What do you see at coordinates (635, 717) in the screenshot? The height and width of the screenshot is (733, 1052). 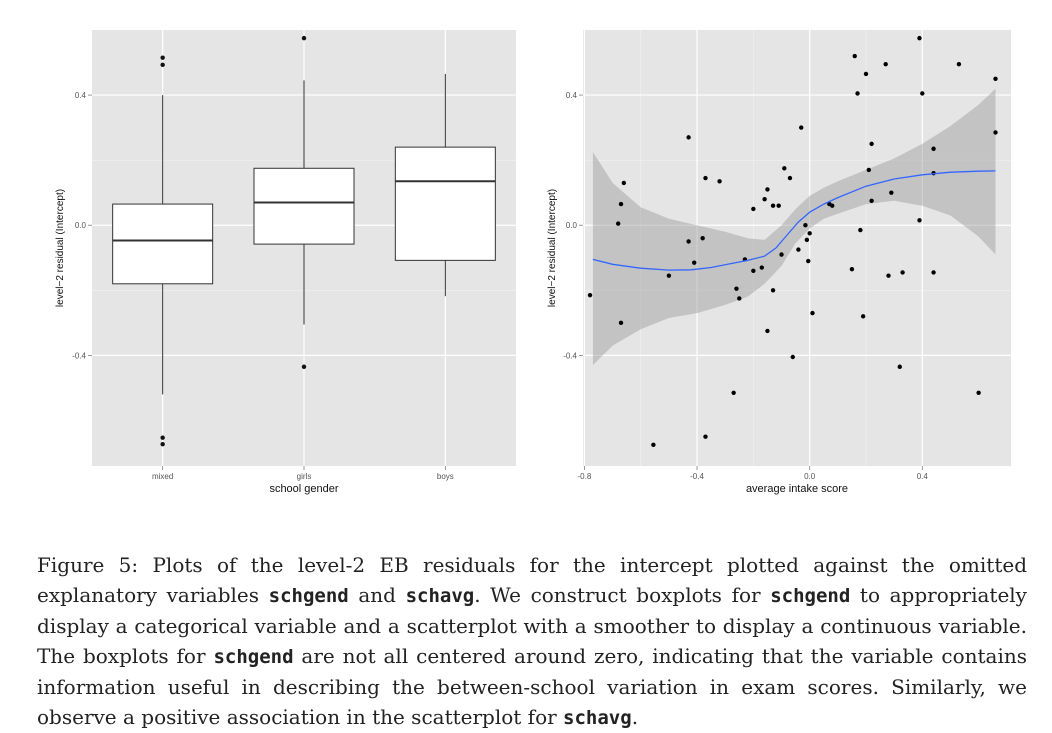 I see `caption-text: .` at bounding box center [635, 717].